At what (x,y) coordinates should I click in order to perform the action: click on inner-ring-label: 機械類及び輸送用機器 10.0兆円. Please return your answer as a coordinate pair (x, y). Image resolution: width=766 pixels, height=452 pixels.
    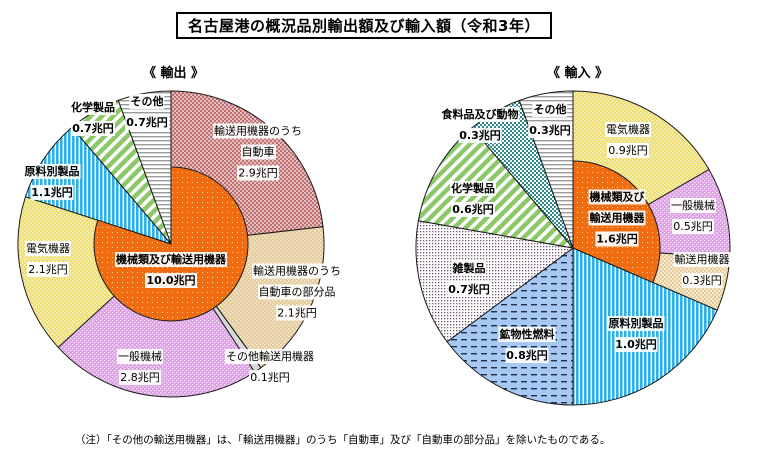
    Looking at the image, I should click on (171, 270).